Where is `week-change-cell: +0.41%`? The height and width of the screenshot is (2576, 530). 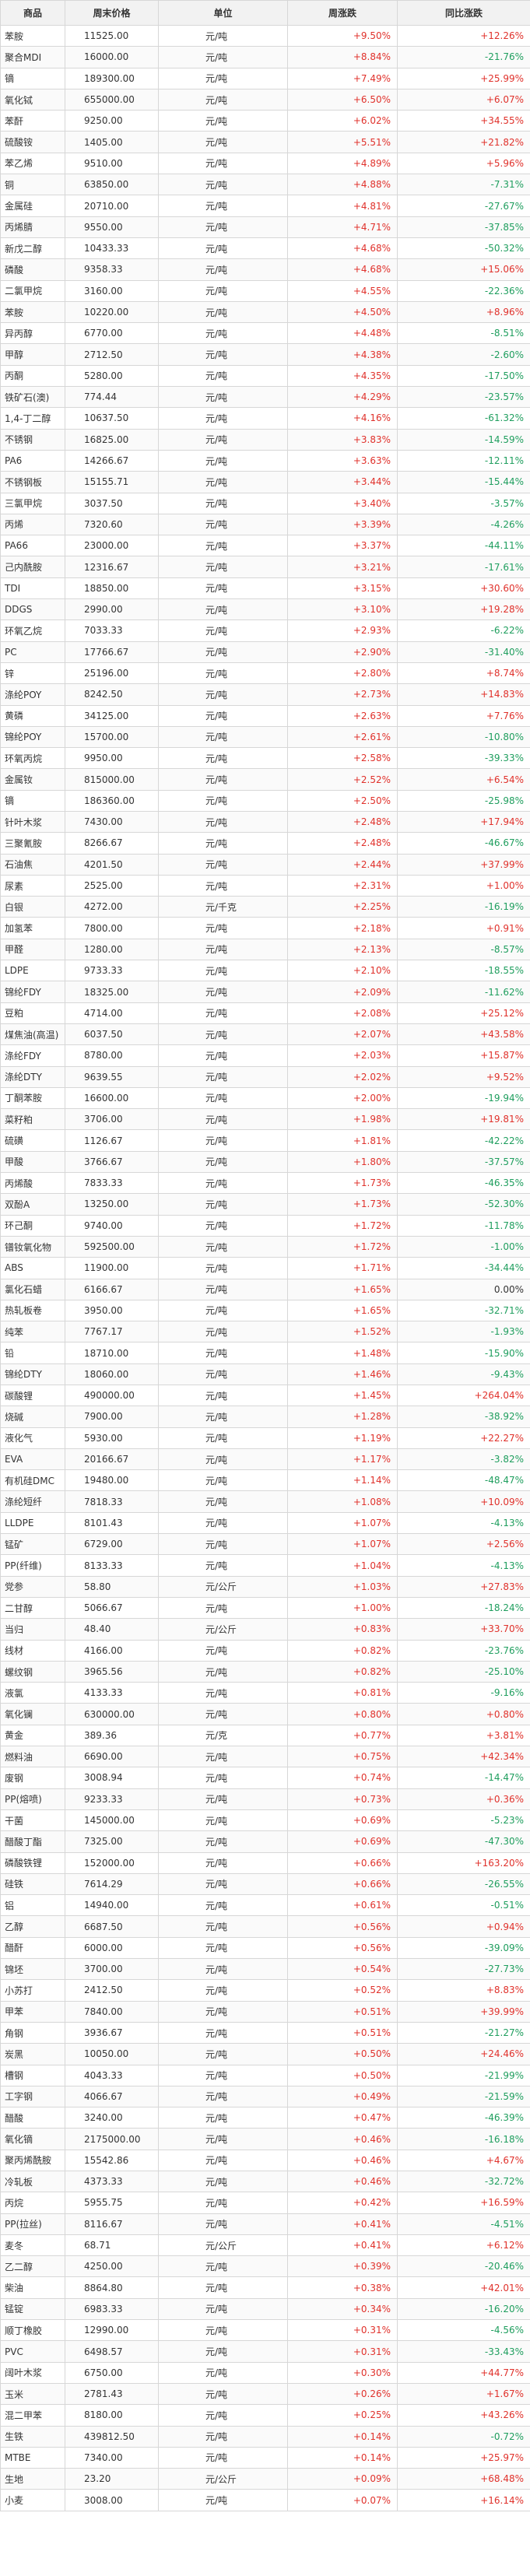 week-change-cell: +0.41% is located at coordinates (342, 2246).